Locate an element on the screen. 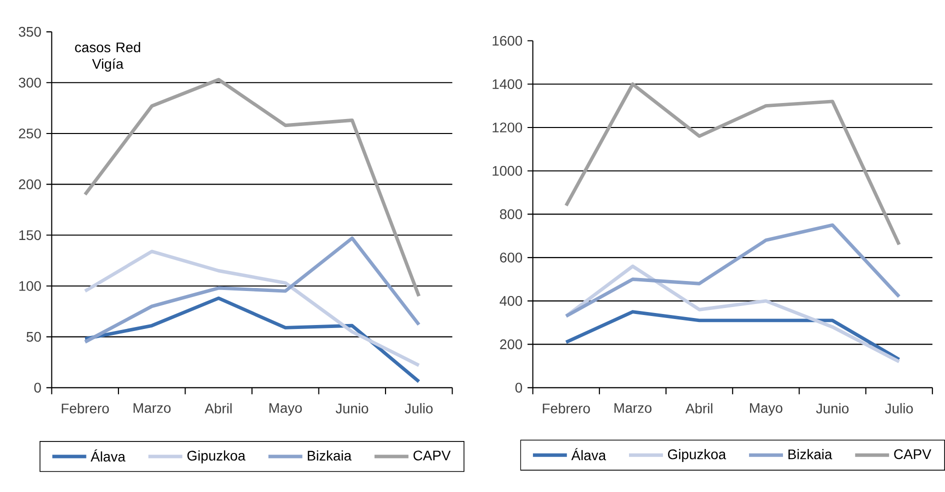 The height and width of the screenshot is (492, 945). y-tick-label: 800 is located at coordinates (511, 214).